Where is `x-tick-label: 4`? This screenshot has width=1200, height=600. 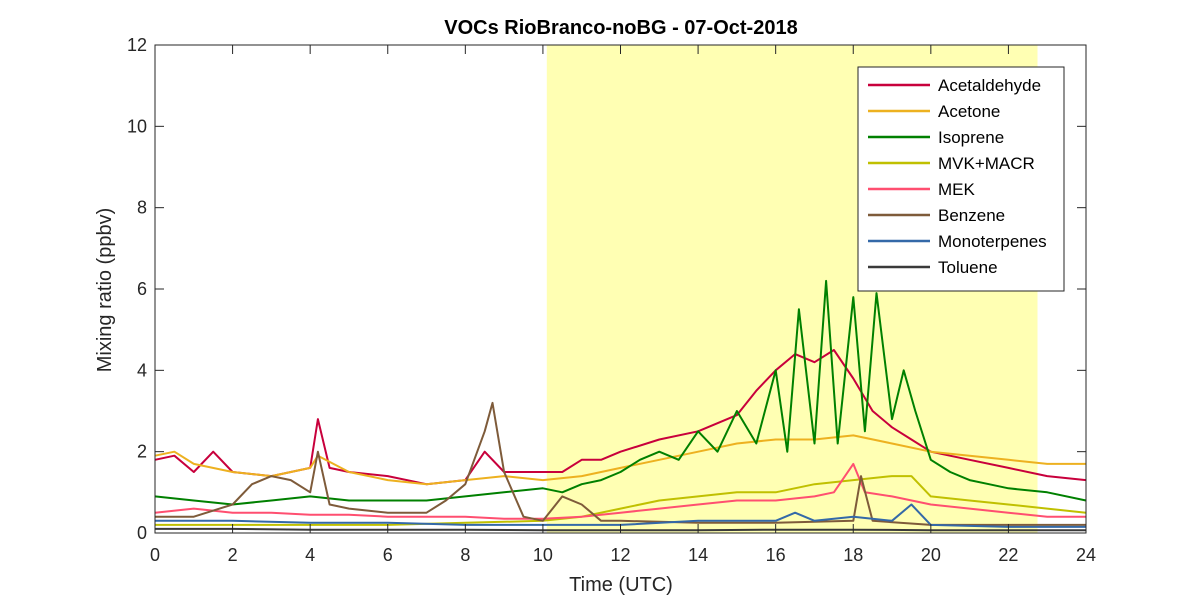 x-tick-label: 4 is located at coordinates (310, 555).